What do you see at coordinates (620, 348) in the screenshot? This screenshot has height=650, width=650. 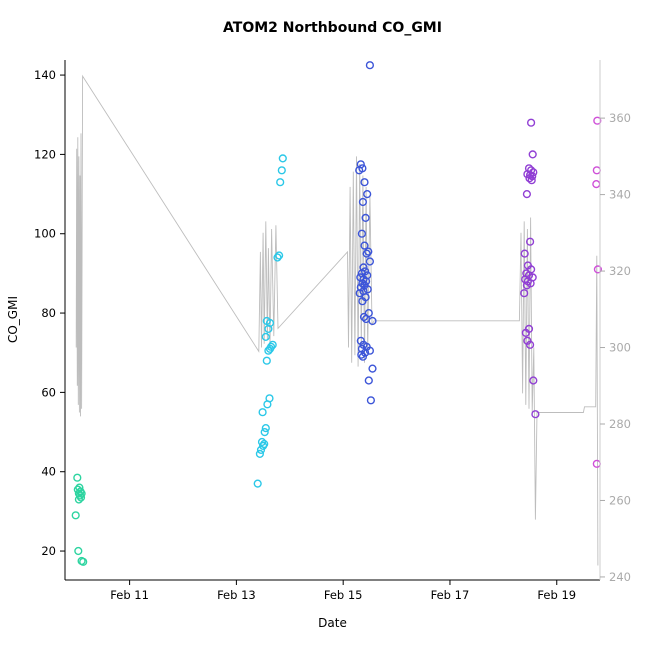 I see `y-tick-label-right: 300` at bounding box center [620, 348].